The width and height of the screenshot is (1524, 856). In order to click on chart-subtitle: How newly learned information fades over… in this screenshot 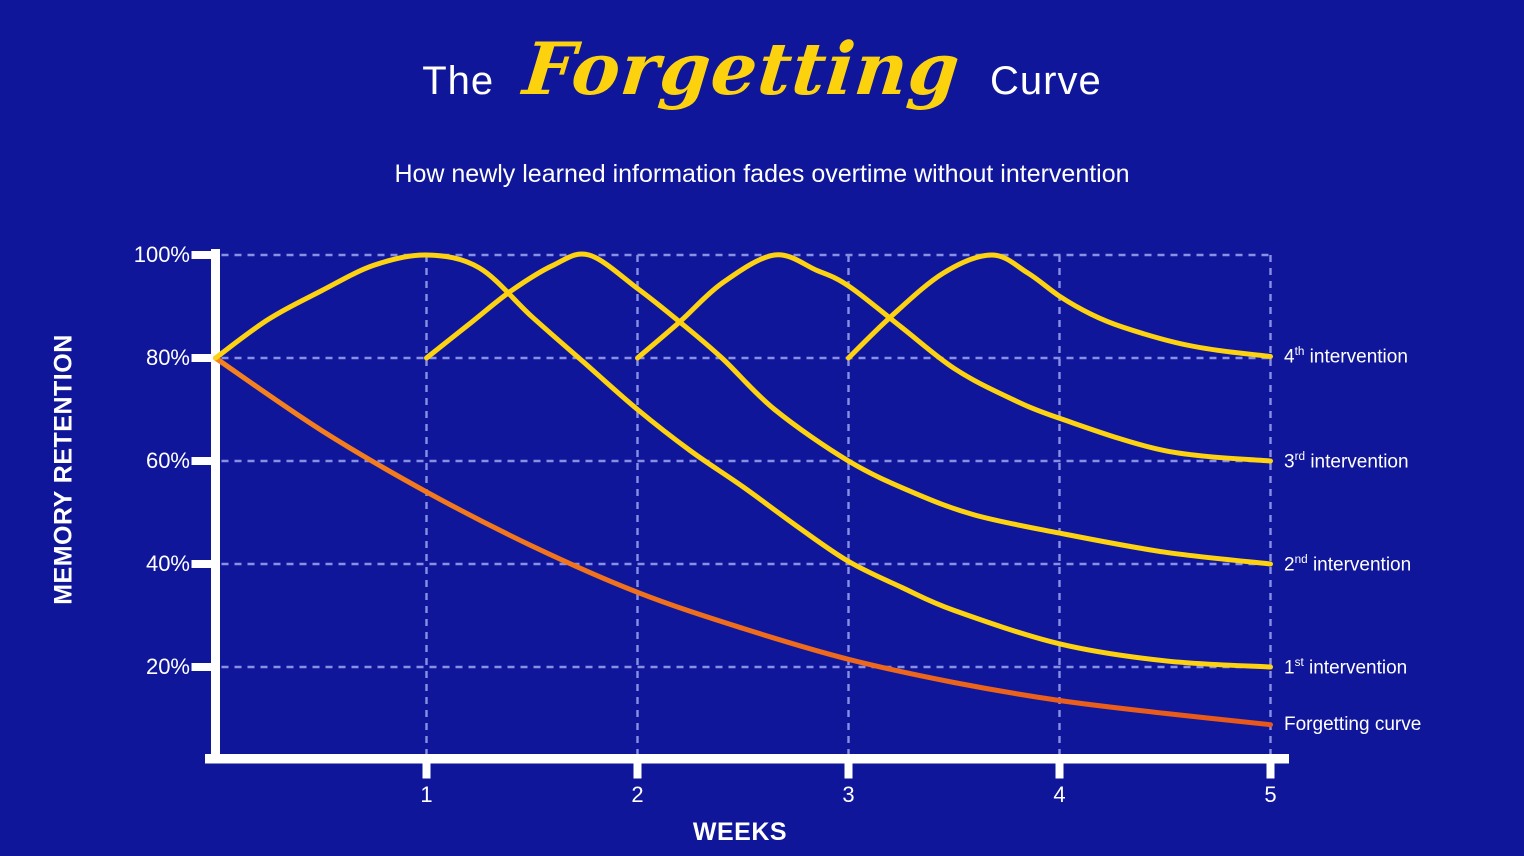, I will do `click(762, 174)`.